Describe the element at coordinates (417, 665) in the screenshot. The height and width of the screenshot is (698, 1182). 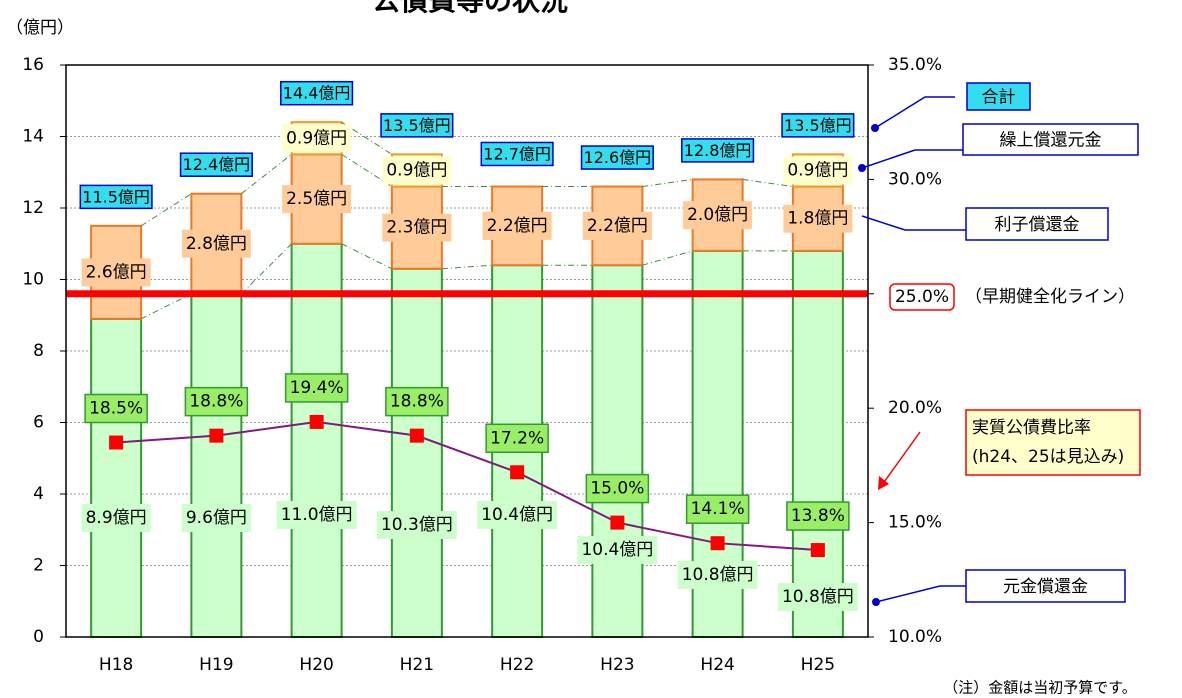
I see `x-tick-label: H21` at that location.